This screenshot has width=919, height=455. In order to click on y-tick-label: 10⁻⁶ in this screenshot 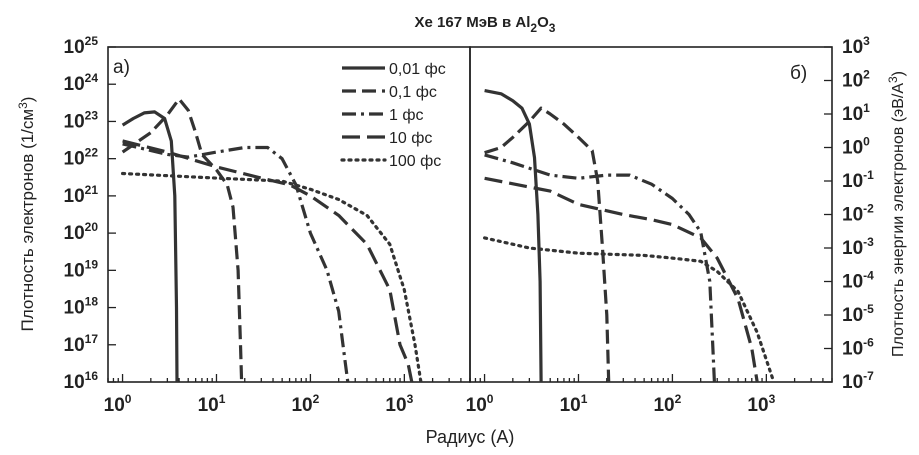, I will do `click(858, 348)`.